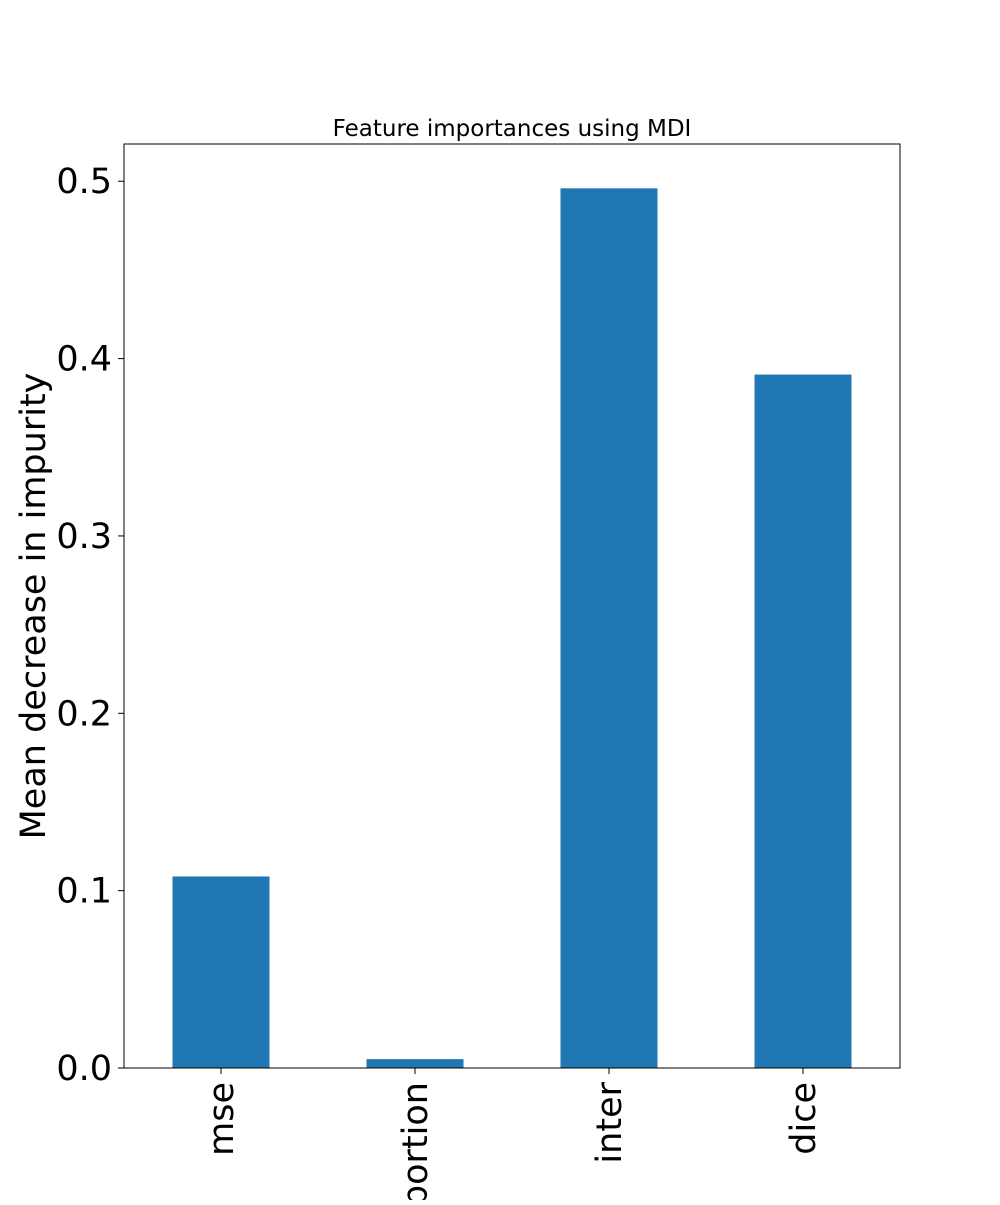 The height and width of the screenshot is (1205, 1000). What do you see at coordinates (415, 1063) in the screenshot?
I see `bar-proportion` at bounding box center [415, 1063].